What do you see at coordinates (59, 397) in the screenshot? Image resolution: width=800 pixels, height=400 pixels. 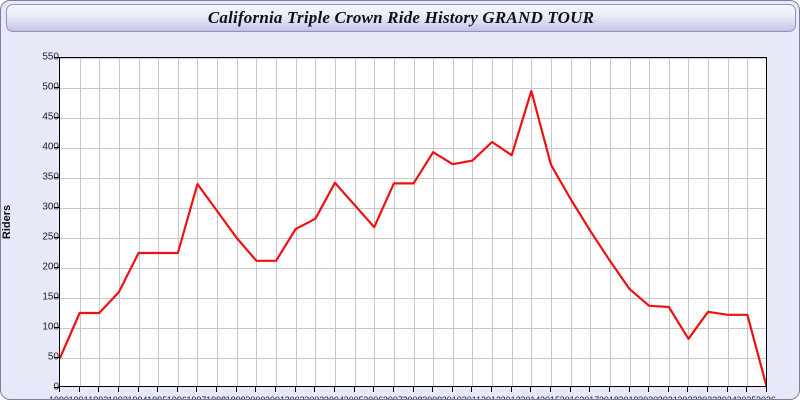 I see `x-axis-tick-label: 1990` at bounding box center [59, 397].